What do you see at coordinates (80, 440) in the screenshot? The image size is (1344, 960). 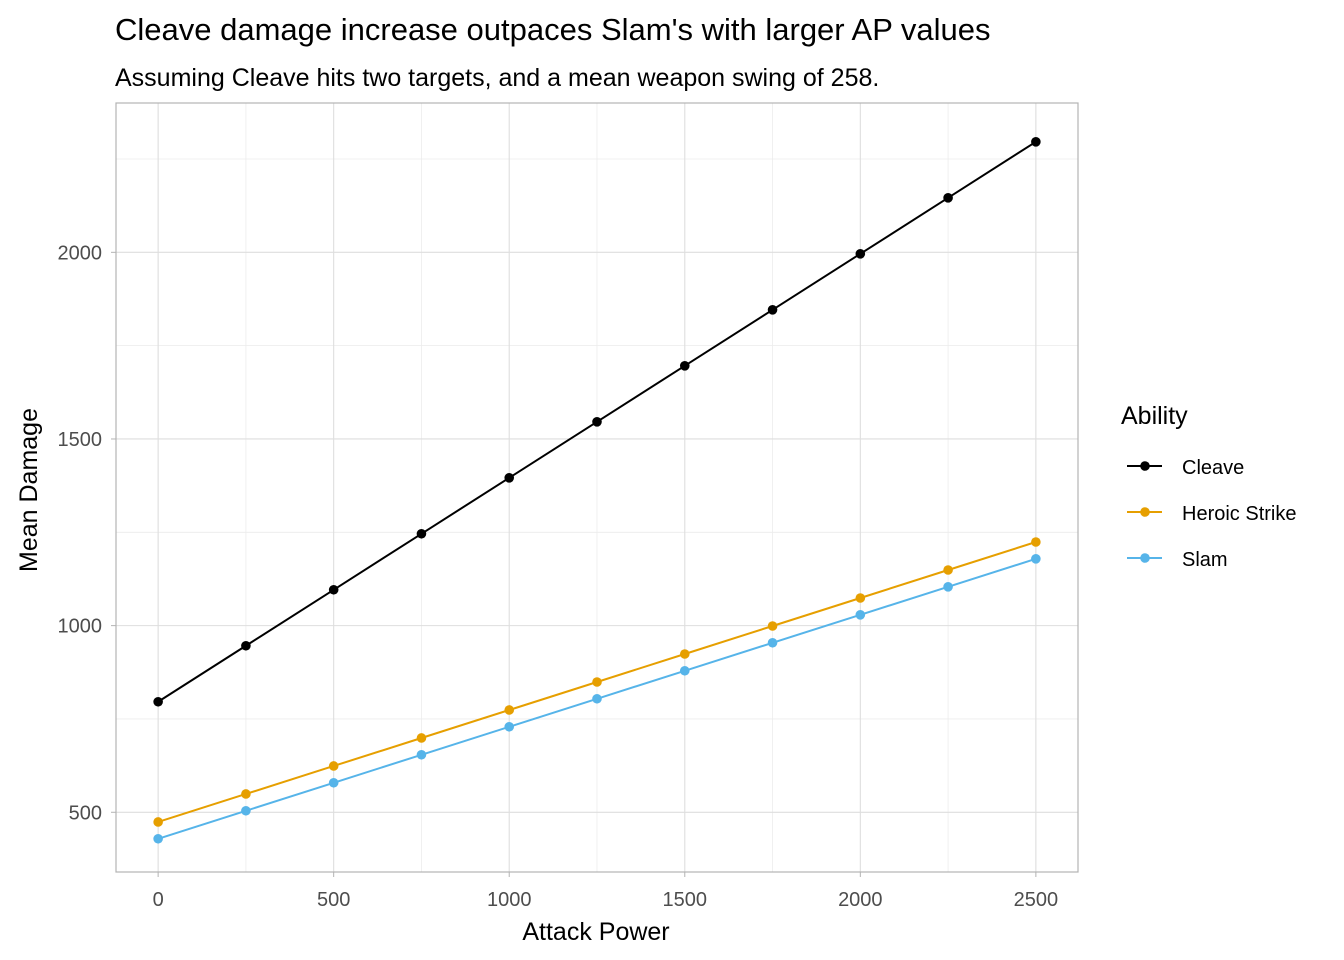 I see `y-tick-label: 1500` at bounding box center [80, 440].